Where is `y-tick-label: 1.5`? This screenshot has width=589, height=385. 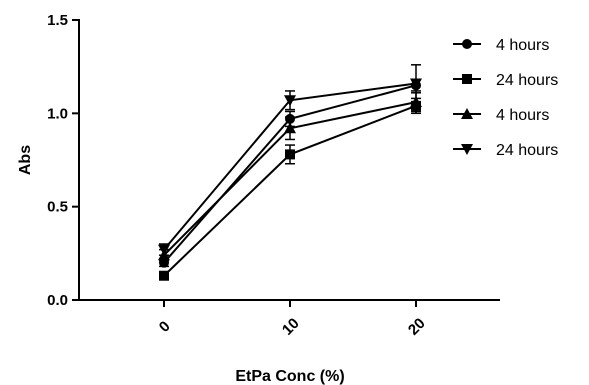
y-tick-label: 1.5 is located at coordinates (57, 20).